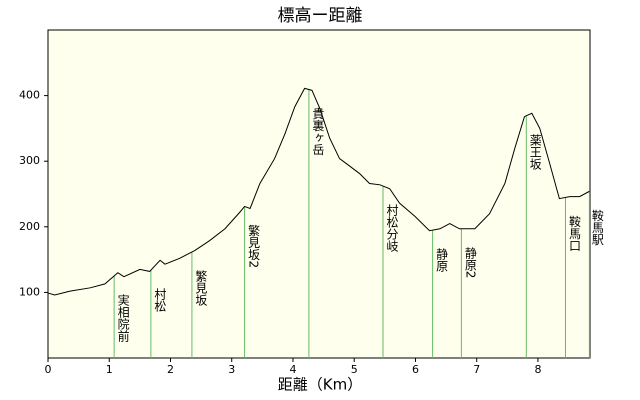 This screenshot has width=640, height=400. Describe the element at coordinates (535, 151) in the screenshot. I see `landmark-label: 薬王坂` at that location.